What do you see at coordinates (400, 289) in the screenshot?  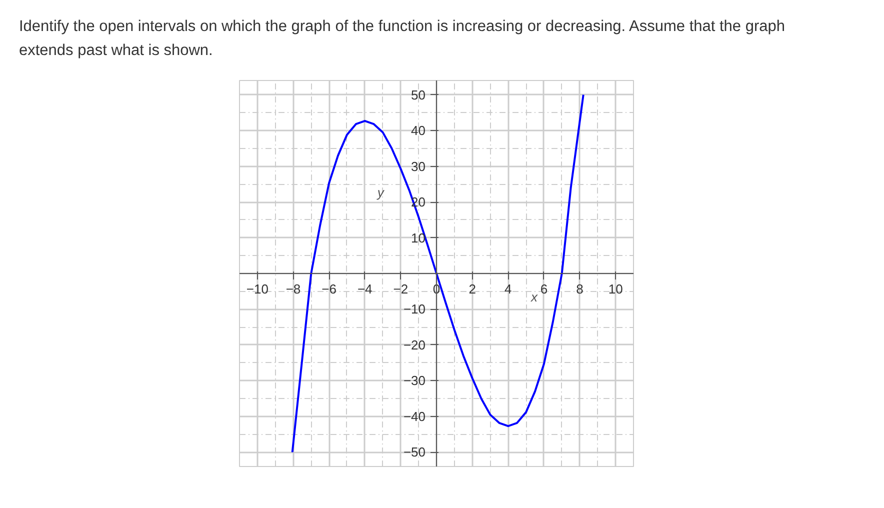 I see `x-tick-label: −2` at bounding box center [400, 289].